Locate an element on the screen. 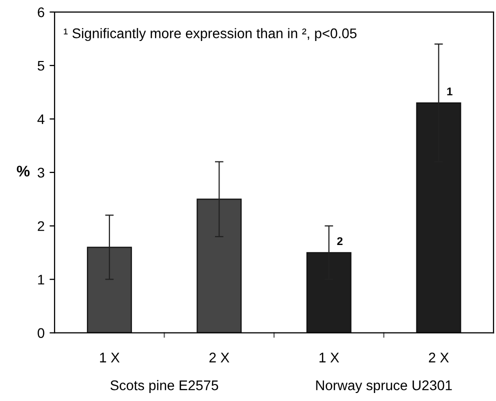  annotation: ¹ Significantly more expression than in ², p<0.05 is located at coordinates (210, 35).